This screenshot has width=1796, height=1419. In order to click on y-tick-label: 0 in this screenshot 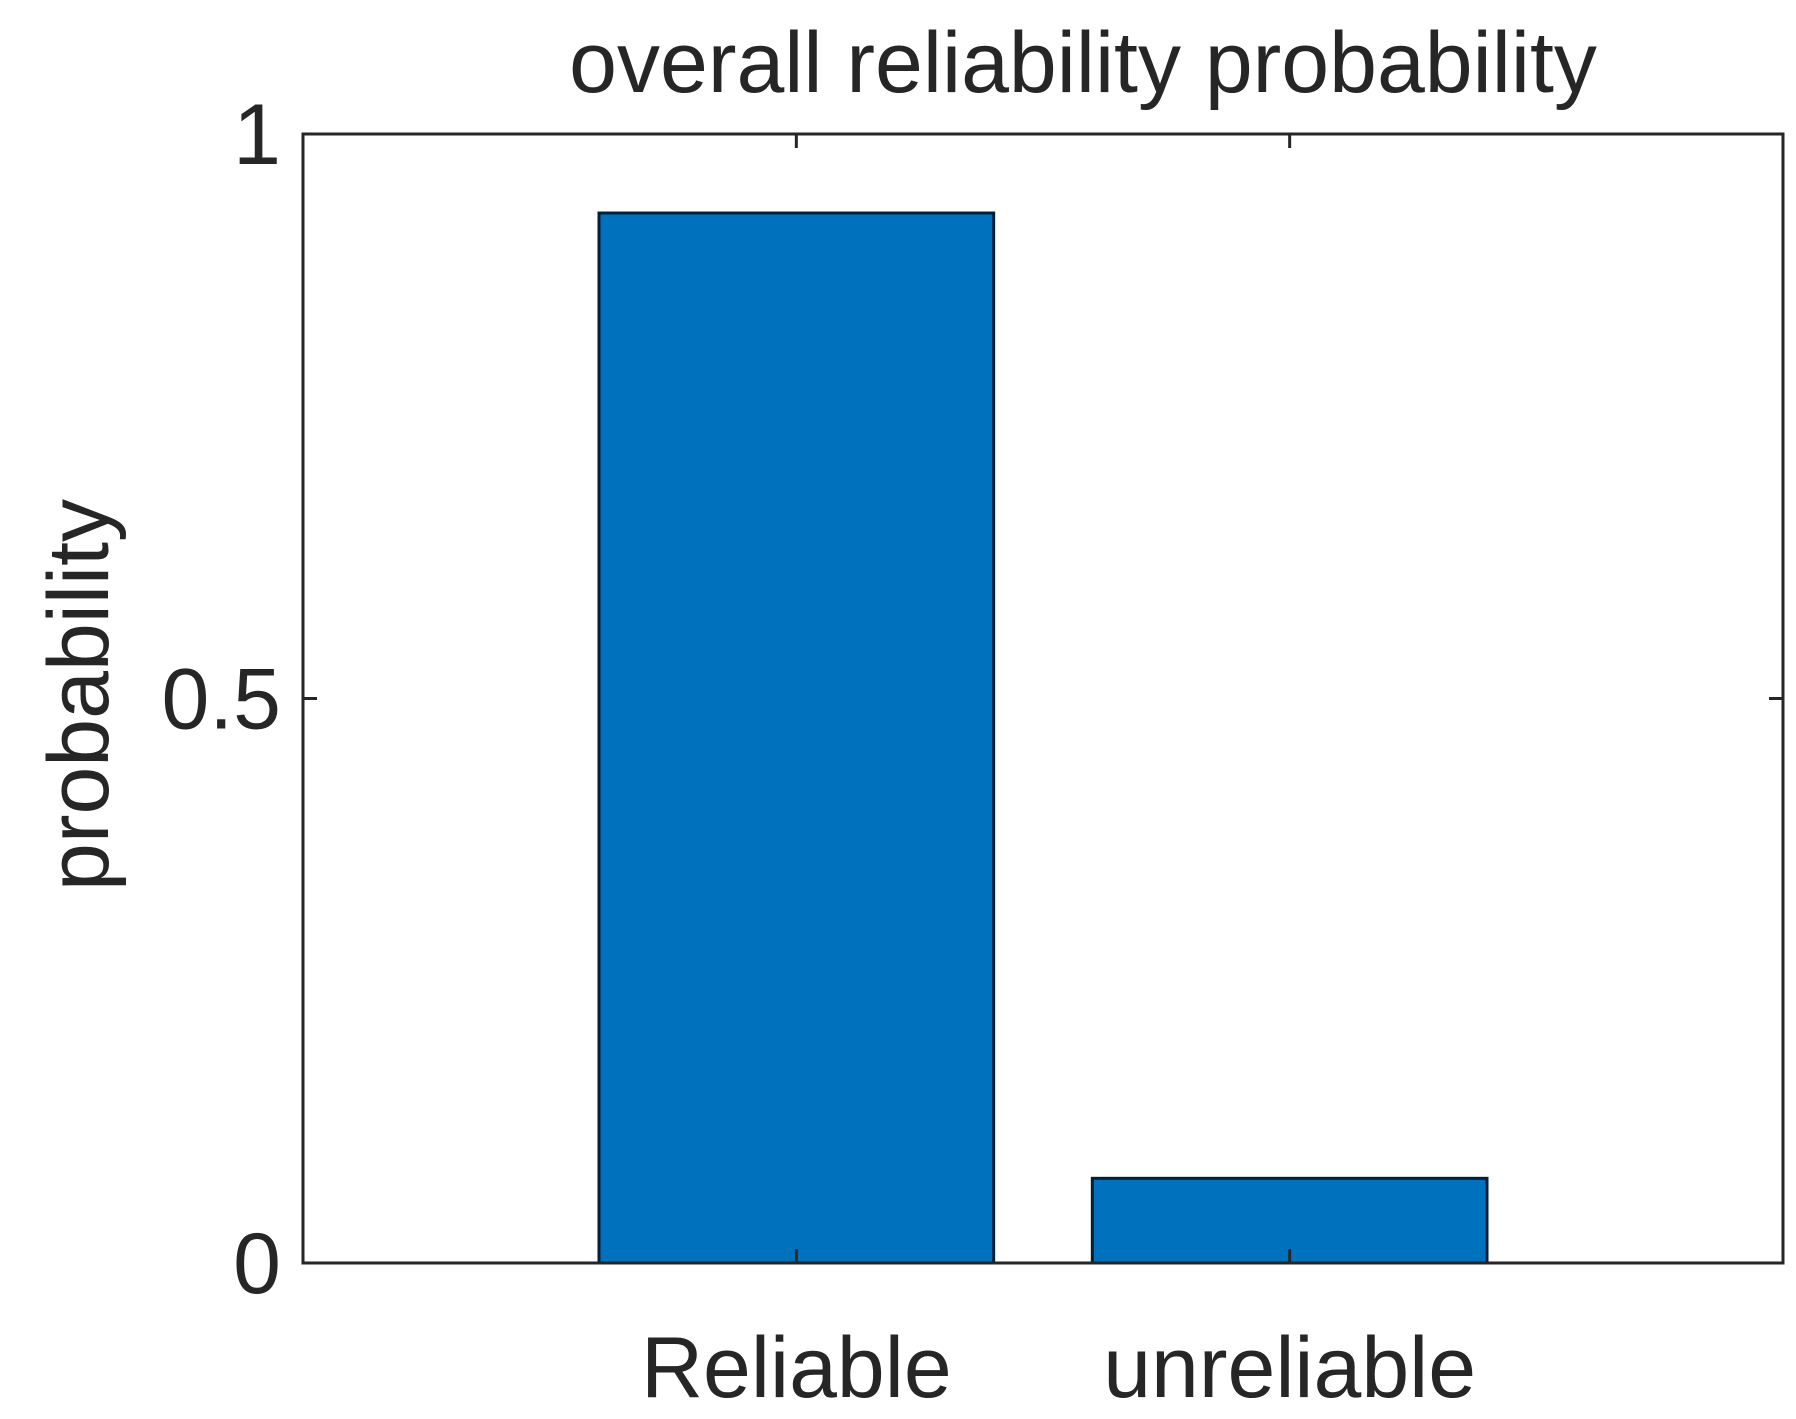, I will do `click(257, 1264)`.